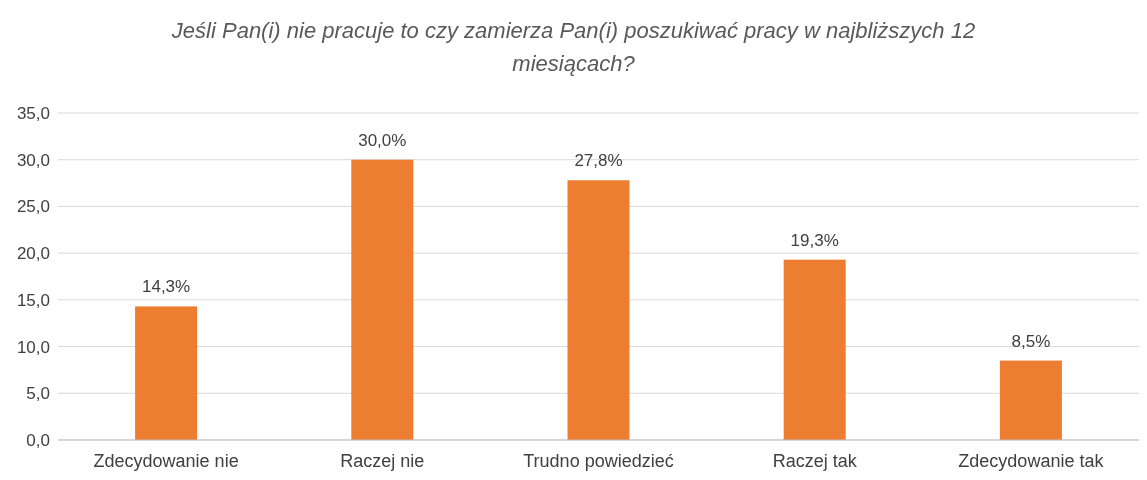  Describe the element at coordinates (33, 207) in the screenshot. I see `y-tick-label: 25,0` at that location.